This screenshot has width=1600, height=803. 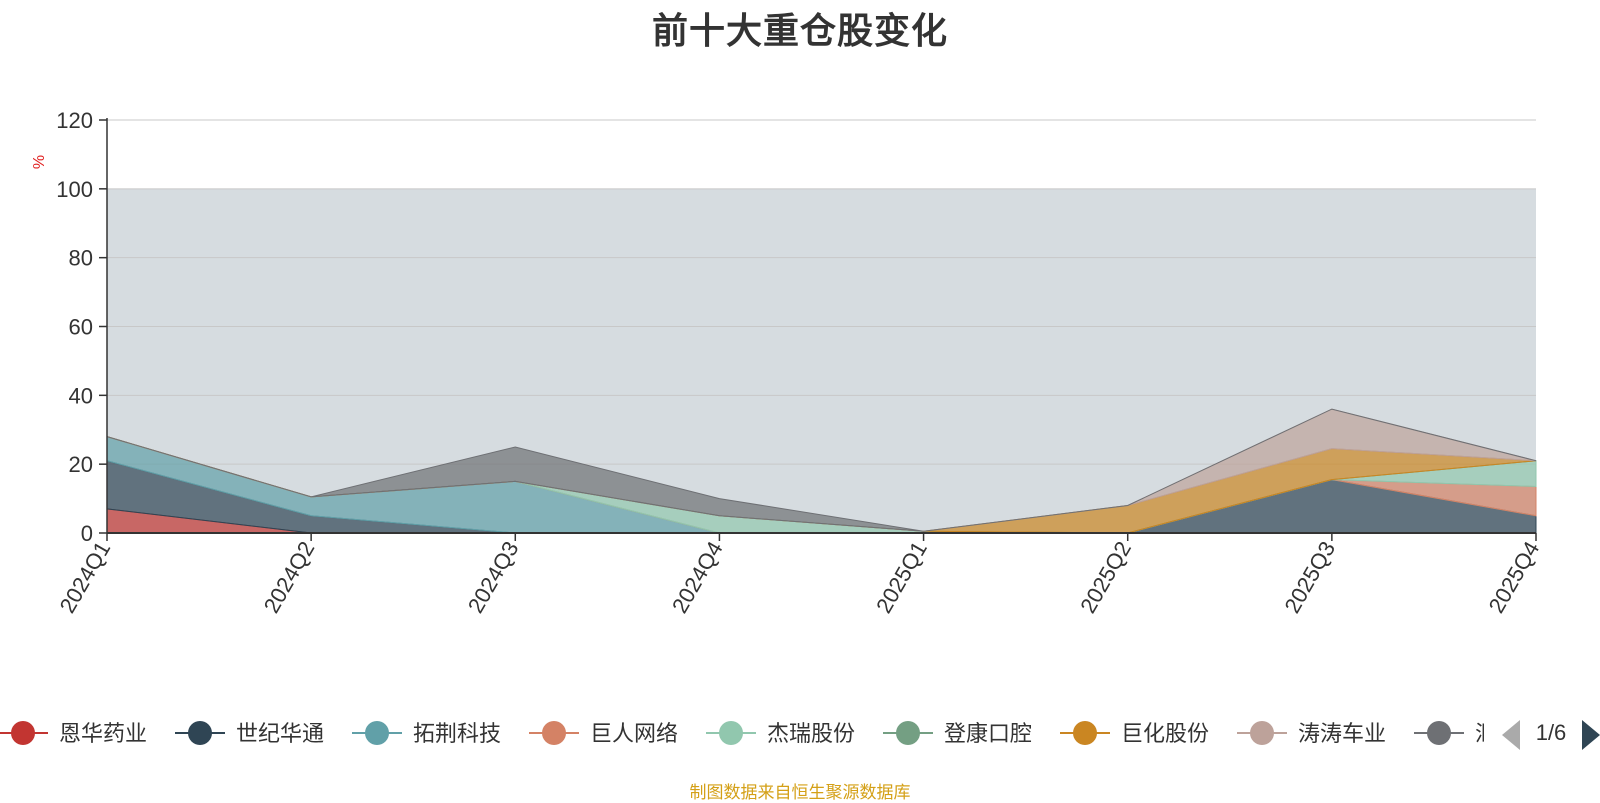 I want to click on legend-item: 恩华药业, so click(x=73, y=733).